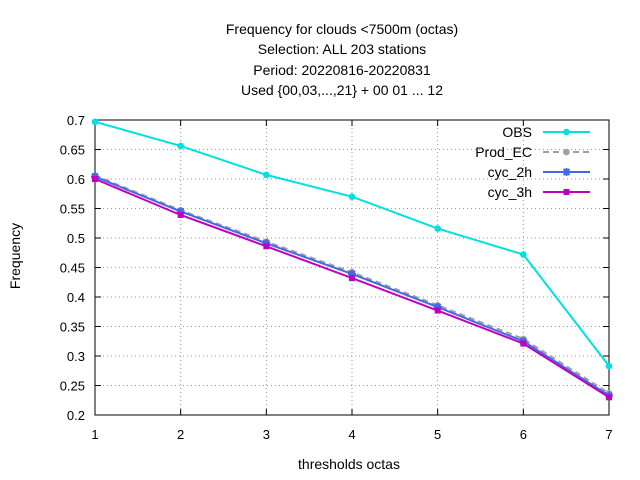 Image resolution: width=640 pixels, height=480 pixels. I want to click on y-tick-label: 0.65, so click(72, 150).